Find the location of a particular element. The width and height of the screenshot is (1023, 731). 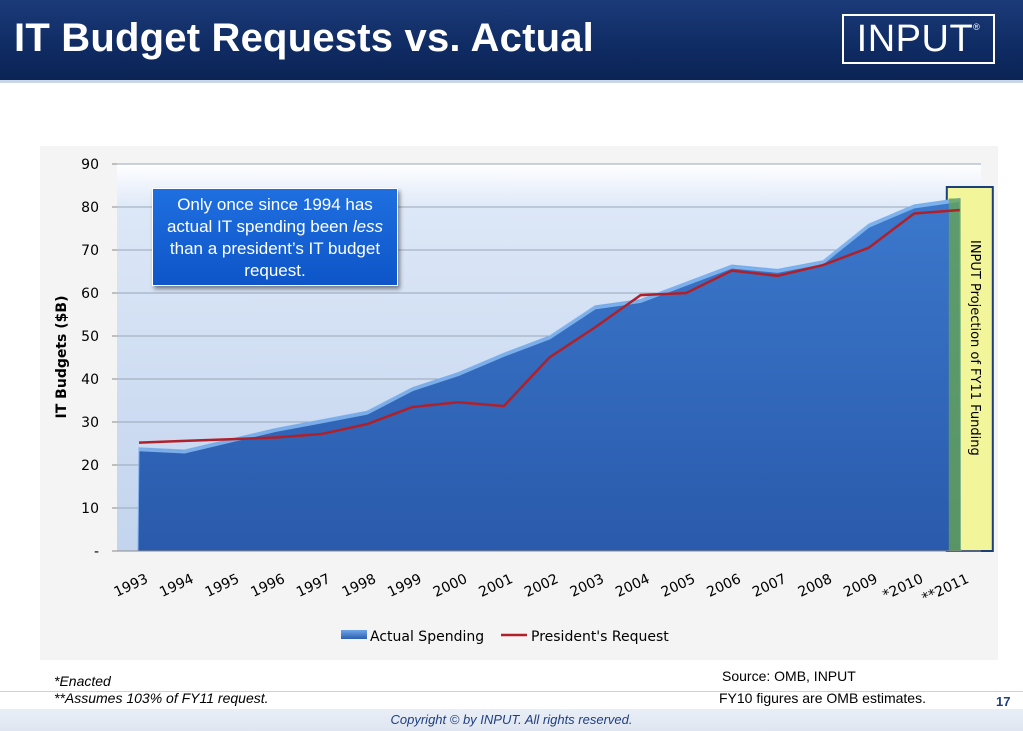

title-bar: IT Budget Requests vs. Actual INPUT® is located at coordinates (511, 40).